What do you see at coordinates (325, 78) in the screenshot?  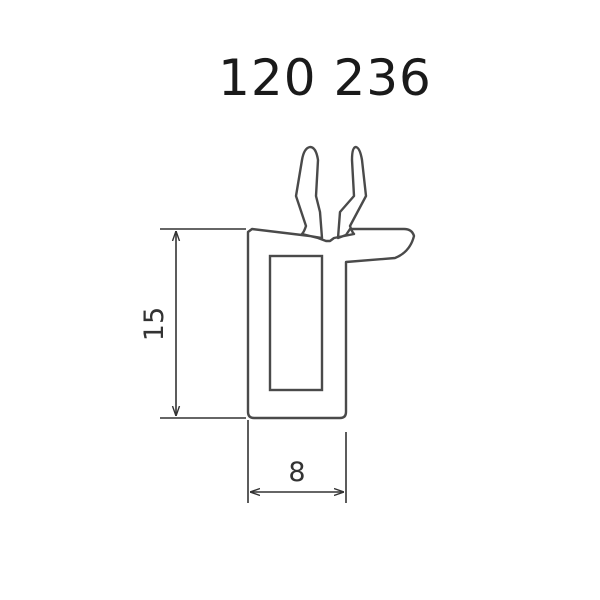 I see `part-number-title: 120 236` at bounding box center [325, 78].